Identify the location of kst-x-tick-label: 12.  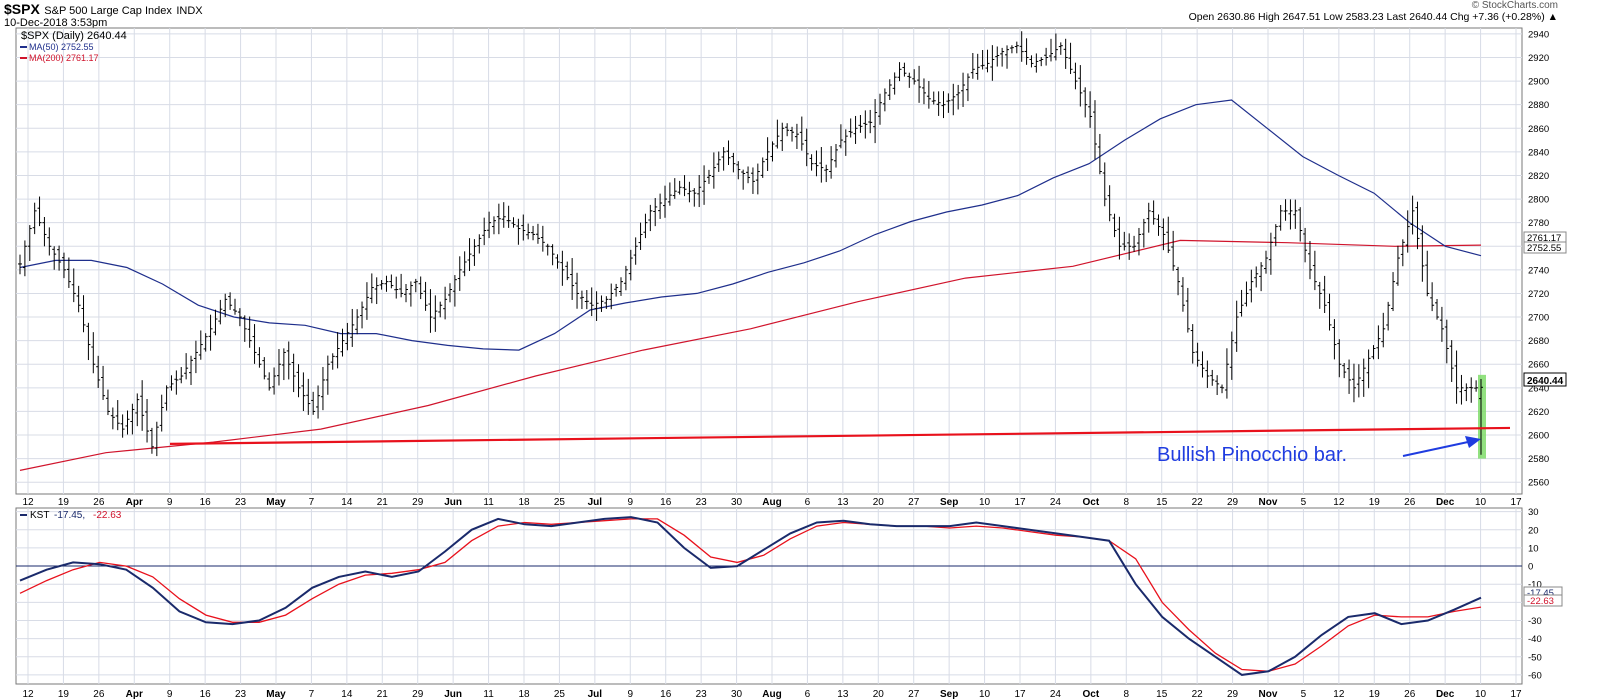
(1339, 694).